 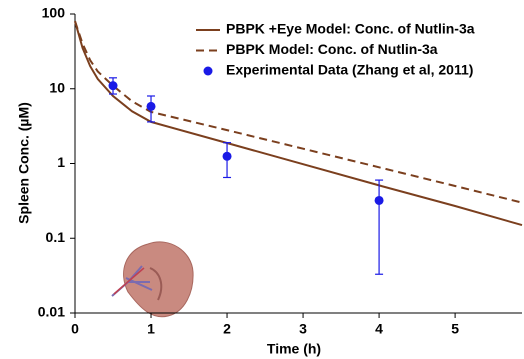 I want to click on x-tick-label: 4, so click(x=379, y=329).